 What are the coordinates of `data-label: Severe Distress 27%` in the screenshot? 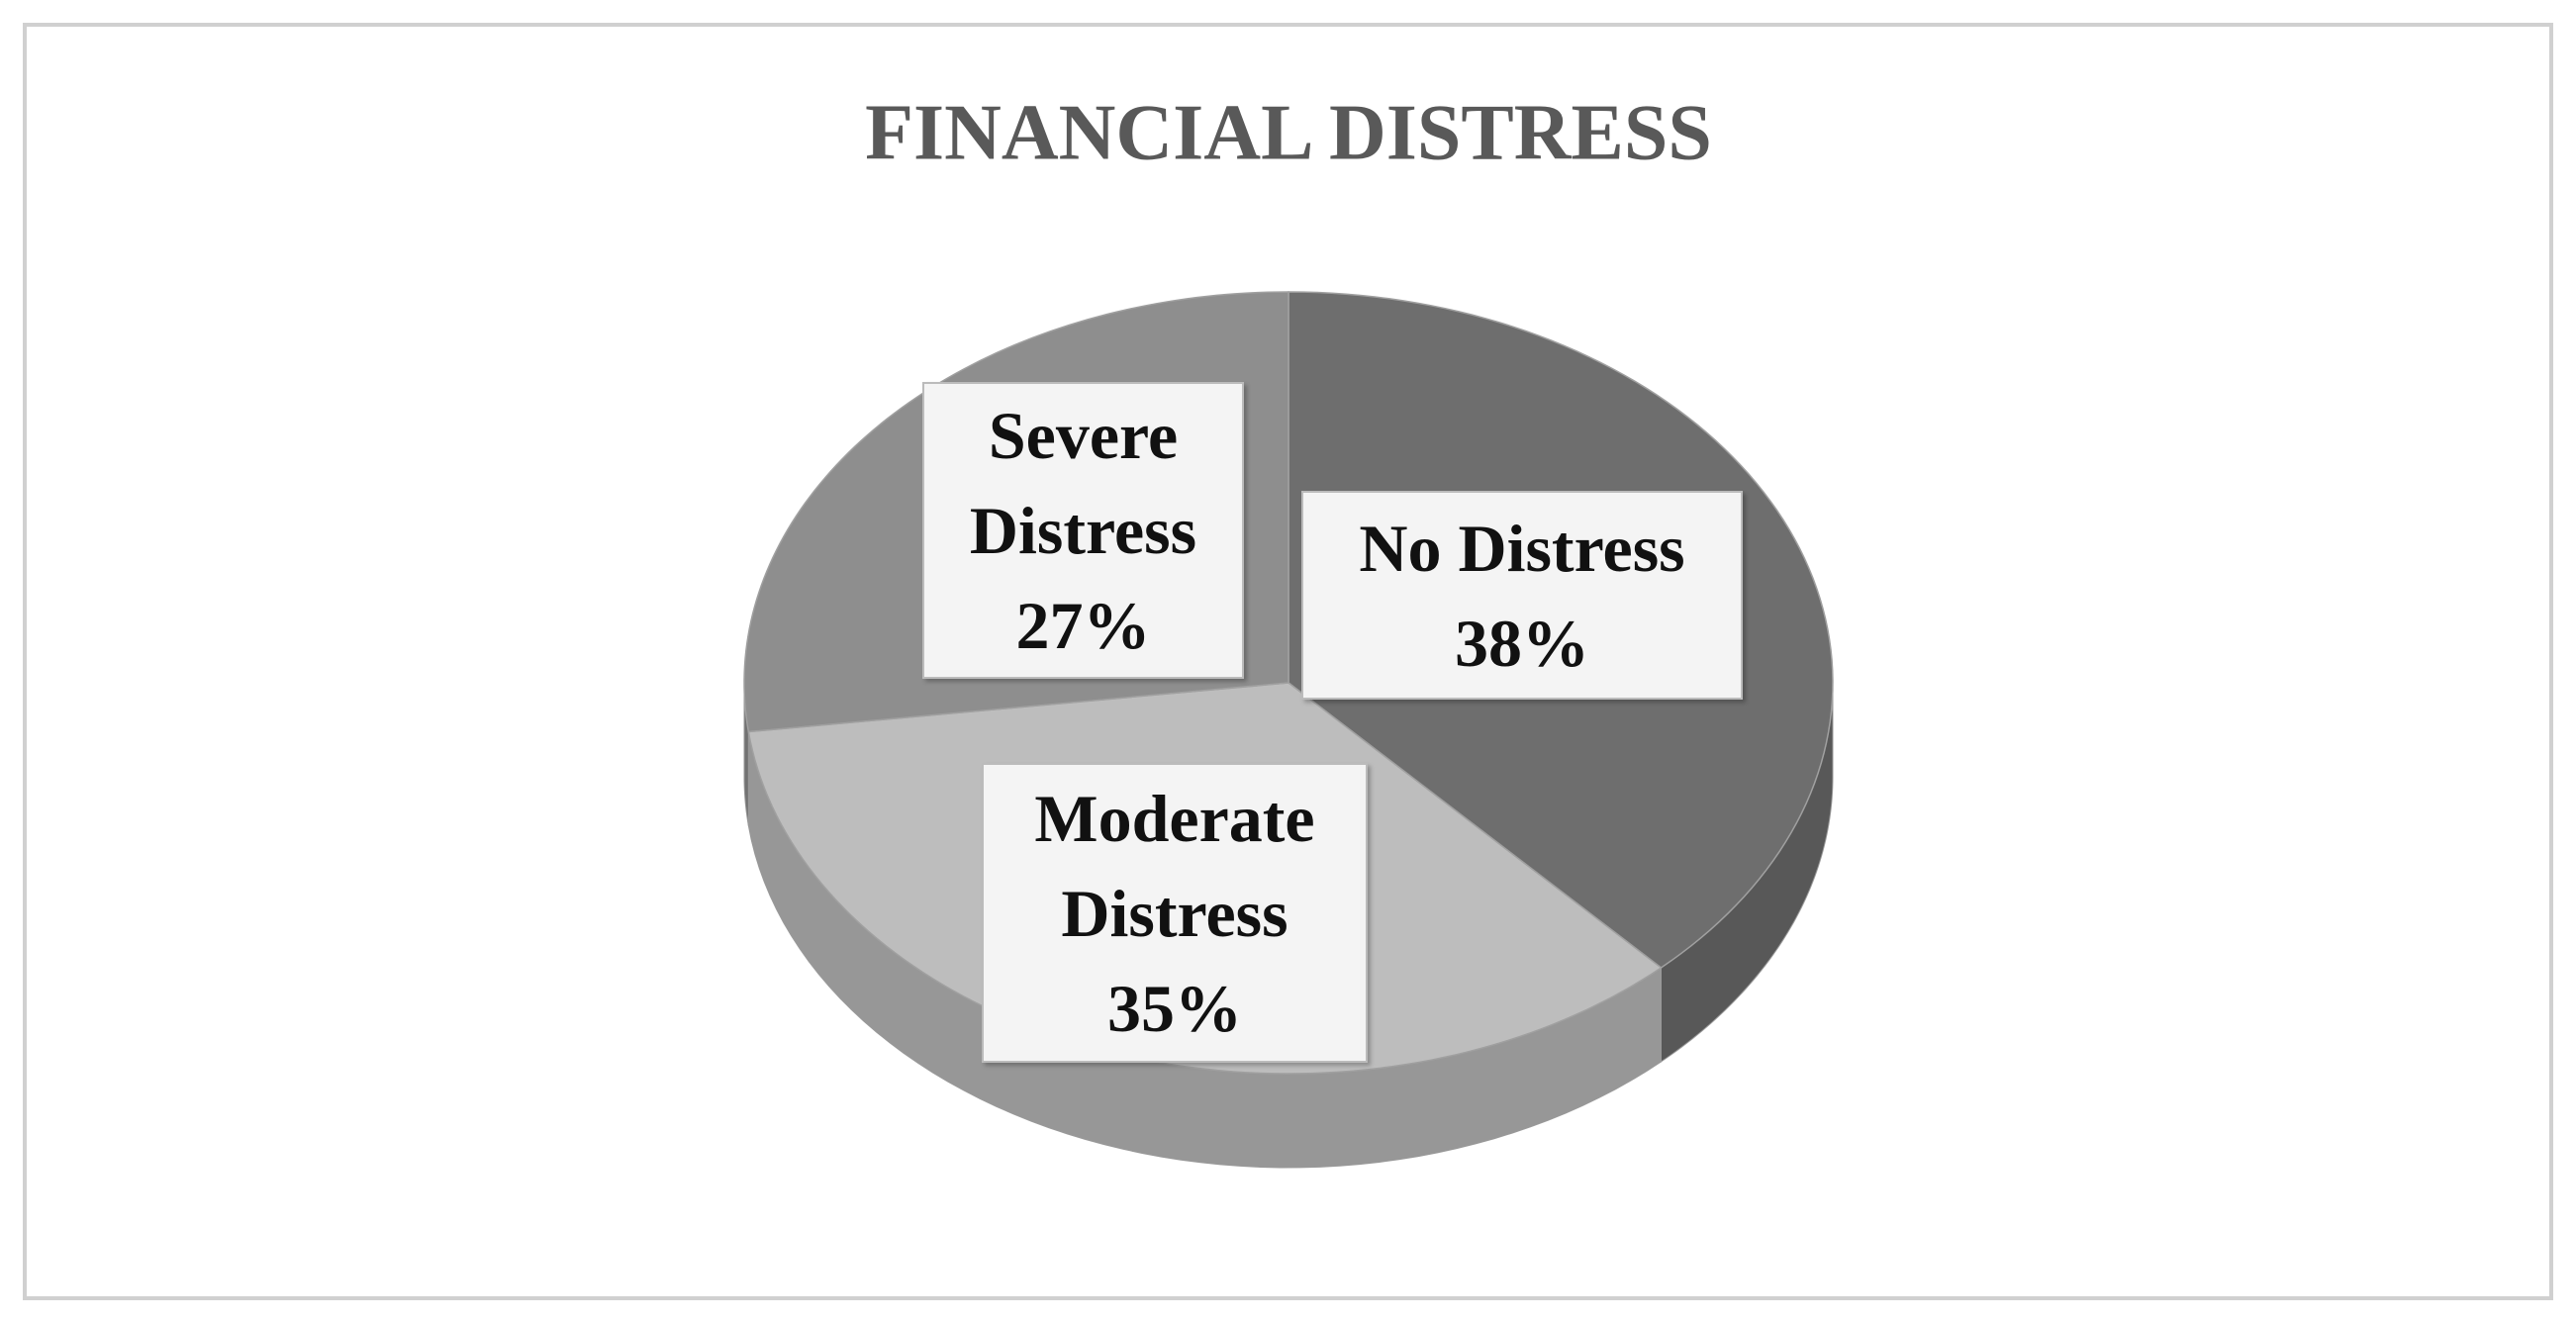 It's located at (1083, 530).